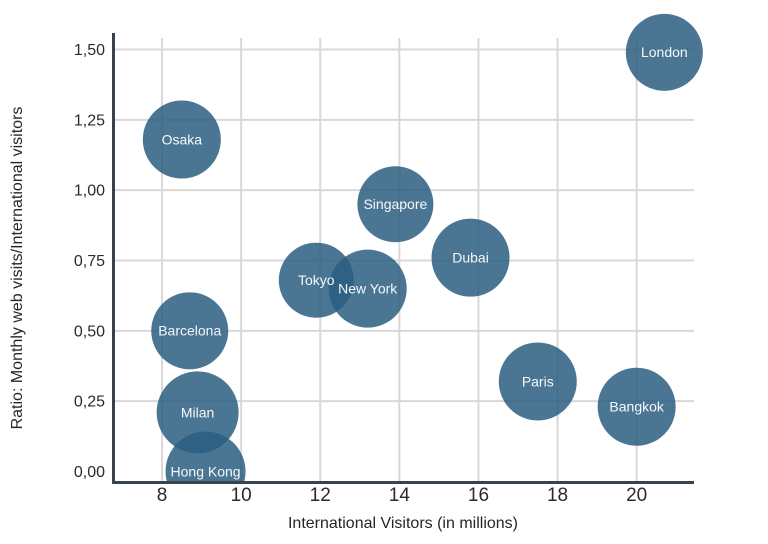  Describe the element at coordinates (557, 495) in the screenshot. I see `x-tick-label: 18` at that location.